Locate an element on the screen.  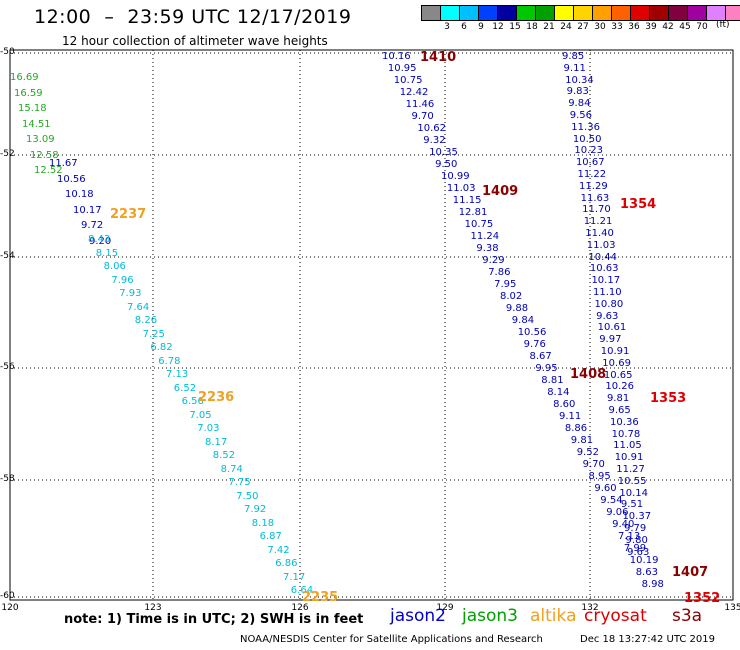
wave-height-value: 10.17 is located at coordinates (606, 281).